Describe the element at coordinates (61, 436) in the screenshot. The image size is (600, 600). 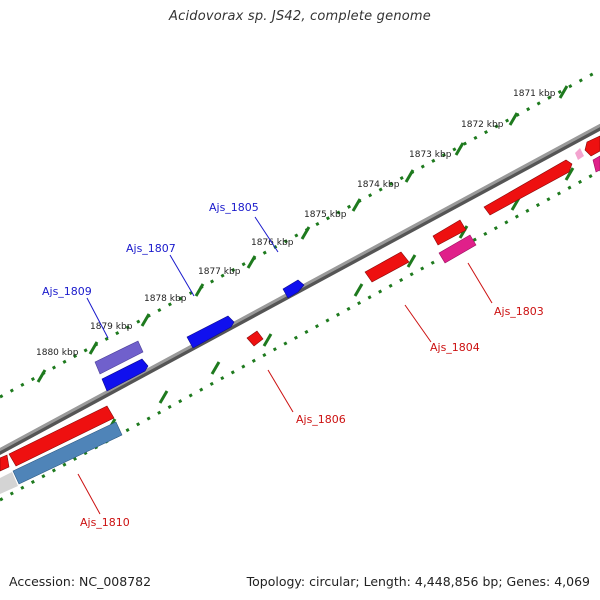
I see `gene-arrow-long-left` at that location.